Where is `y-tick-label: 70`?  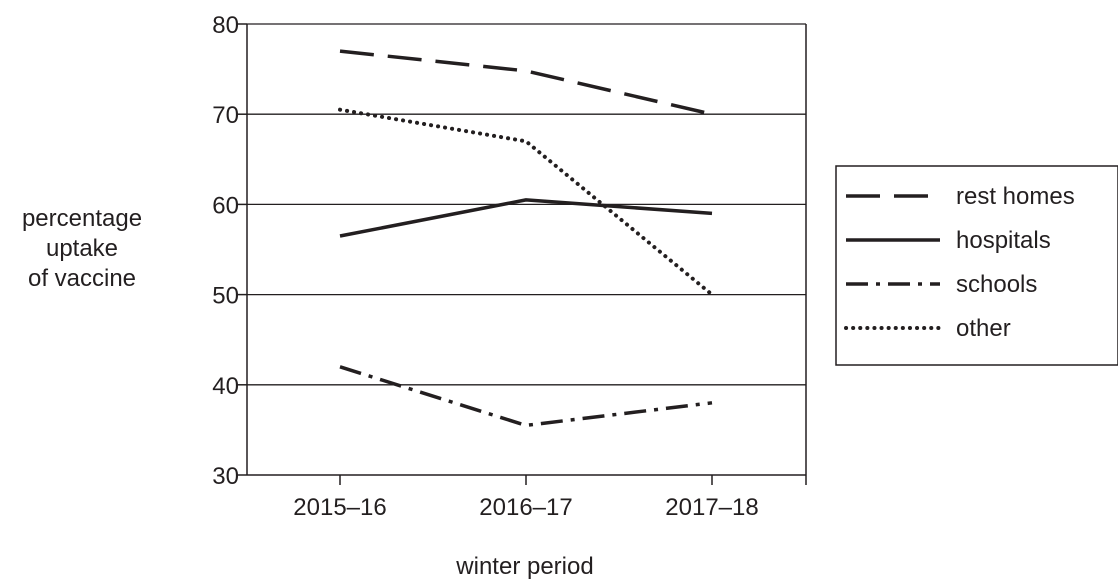
y-tick-label: 70 is located at coordinates (225, 115).